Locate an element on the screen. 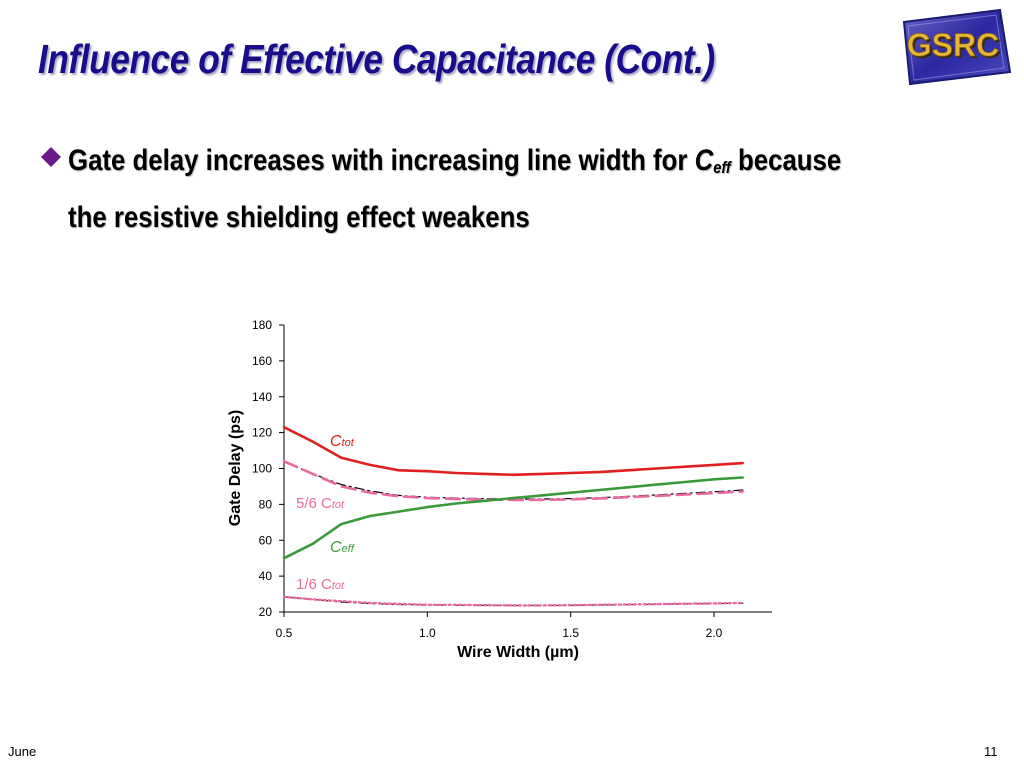 This screenshot has height=768, width=1024. series-line-ctot is located at coordinates (513, 451).